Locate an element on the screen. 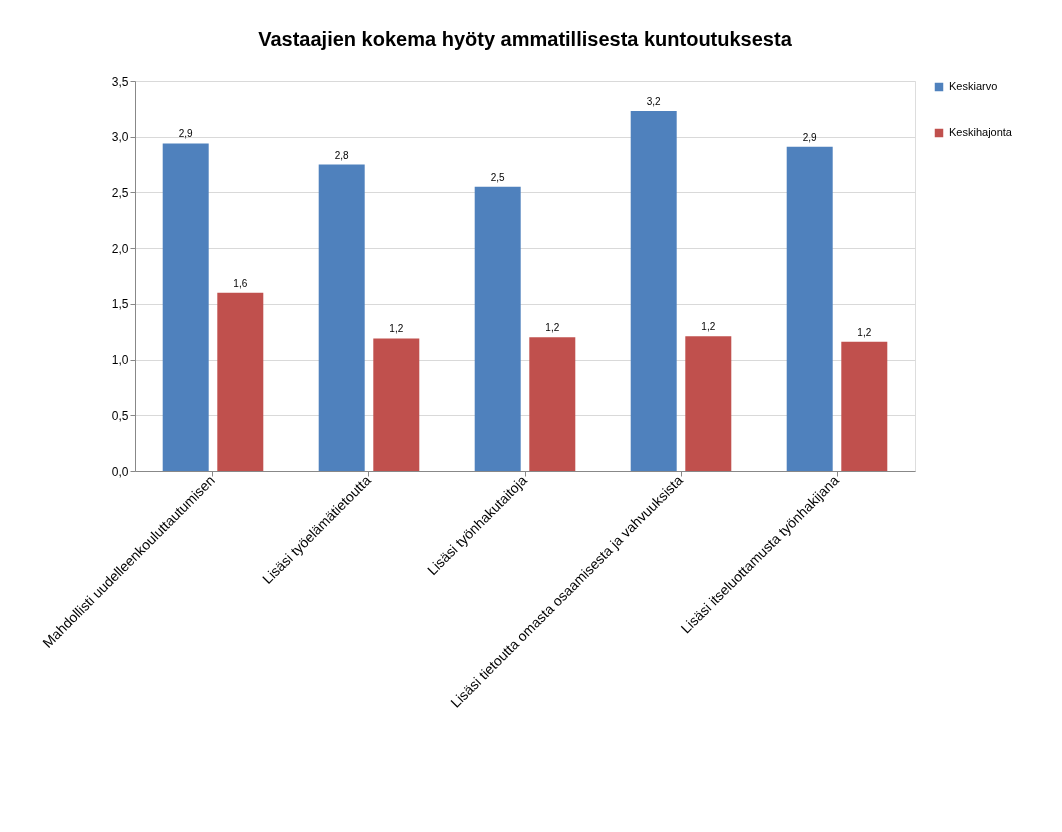 The image size is (1062, 832). y-tick-label: 2,5 is located at coordinates (120, 192).